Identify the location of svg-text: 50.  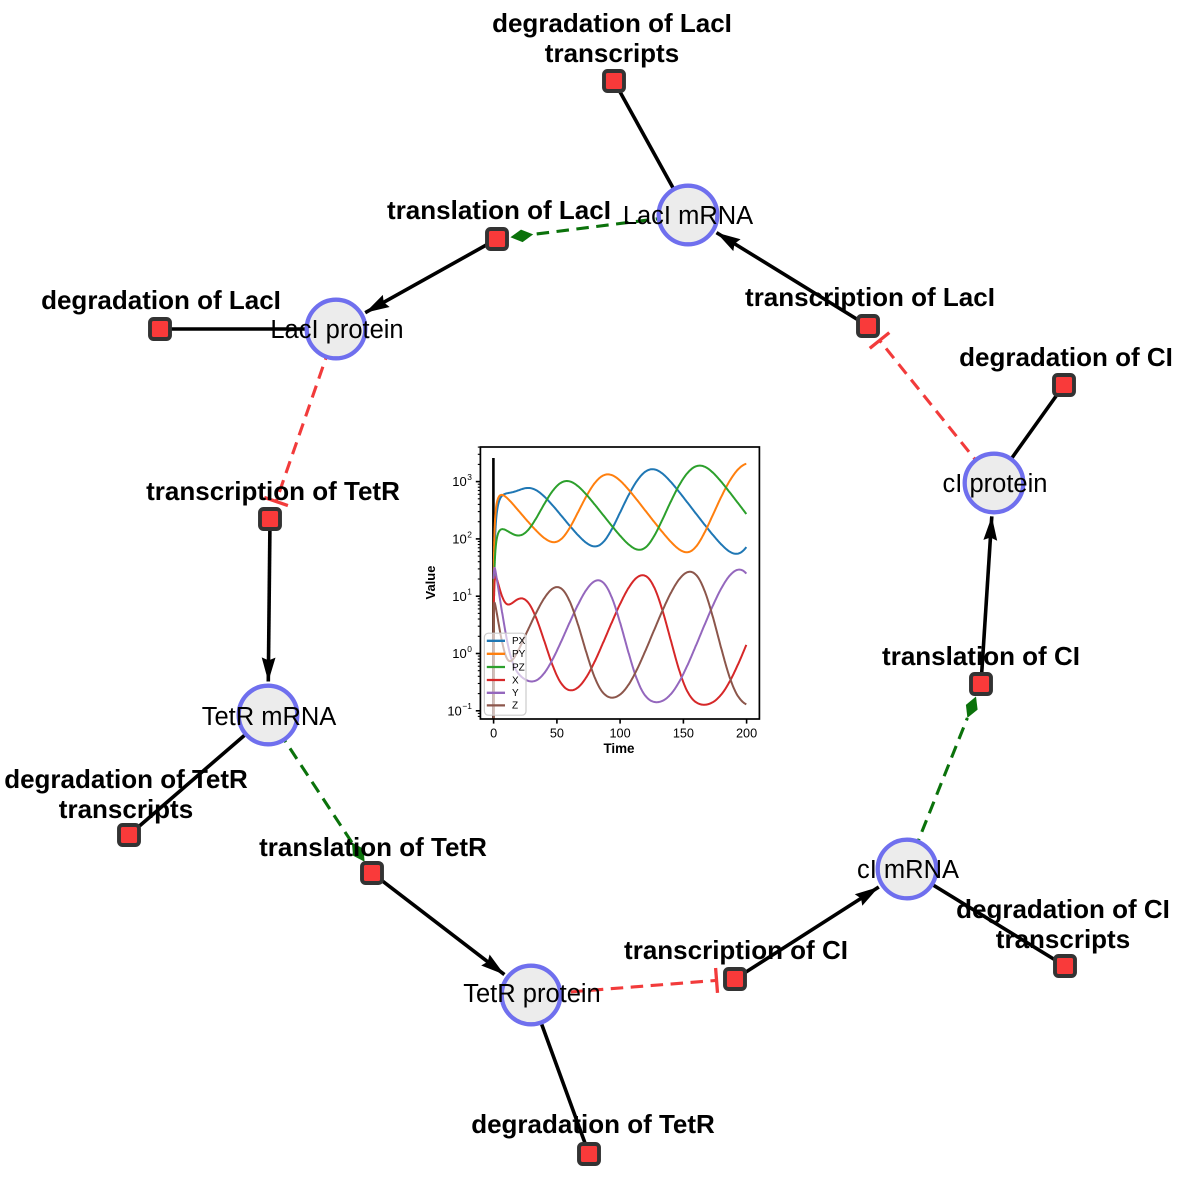
(557, 733).